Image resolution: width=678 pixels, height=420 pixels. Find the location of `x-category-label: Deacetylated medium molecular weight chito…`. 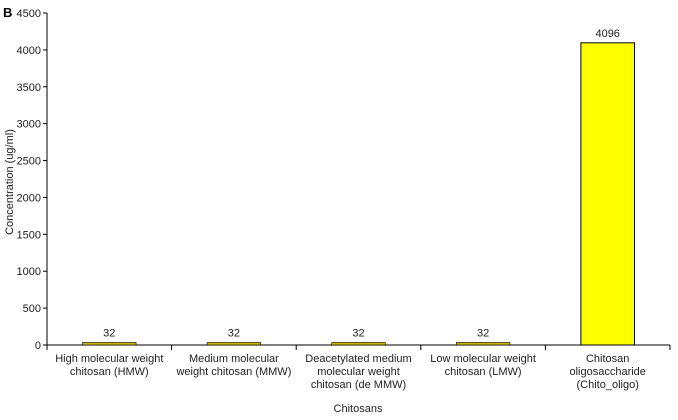

x-category-label: Deacetylated medium molecular weight chito… is located at coordinates (358, 372).